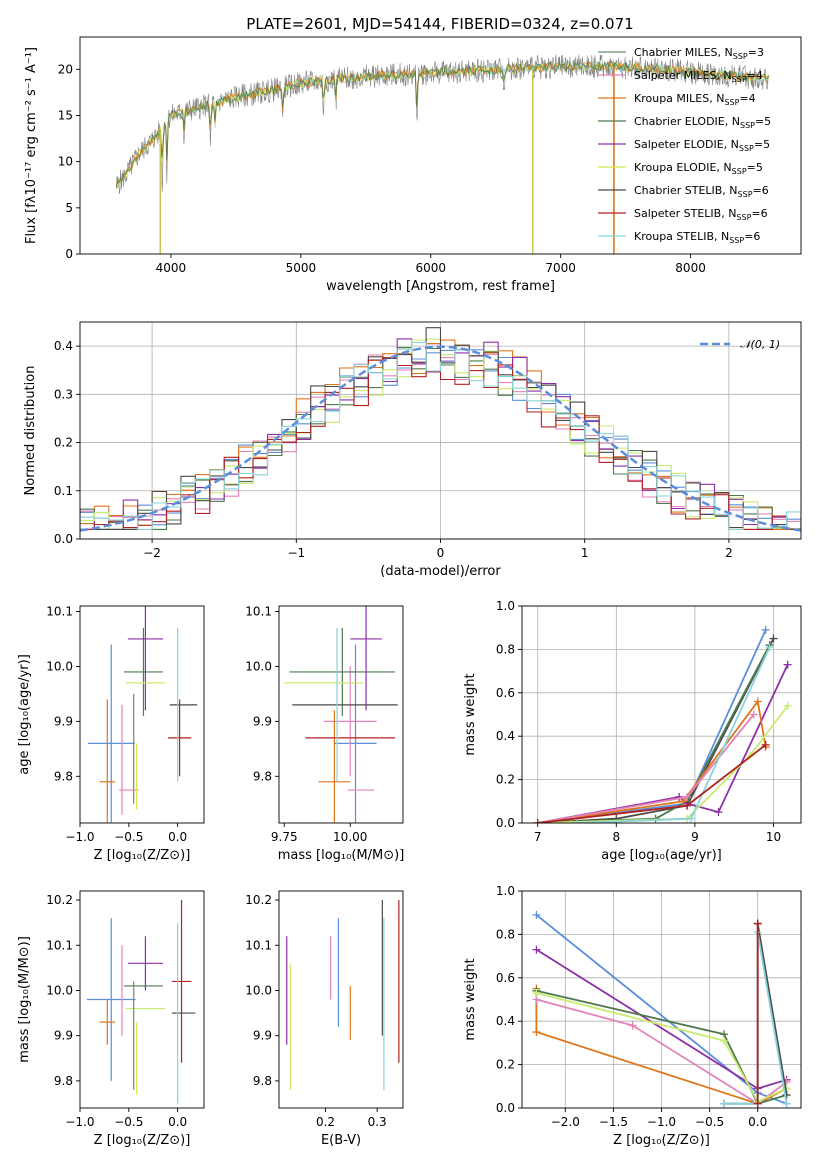 This screenshot has height=1170, width=819. Describe the element at coordinates (701, 191) in the screenshot. I see `legend-entry: Chabrier STELIB, NSSP=6` at that location.